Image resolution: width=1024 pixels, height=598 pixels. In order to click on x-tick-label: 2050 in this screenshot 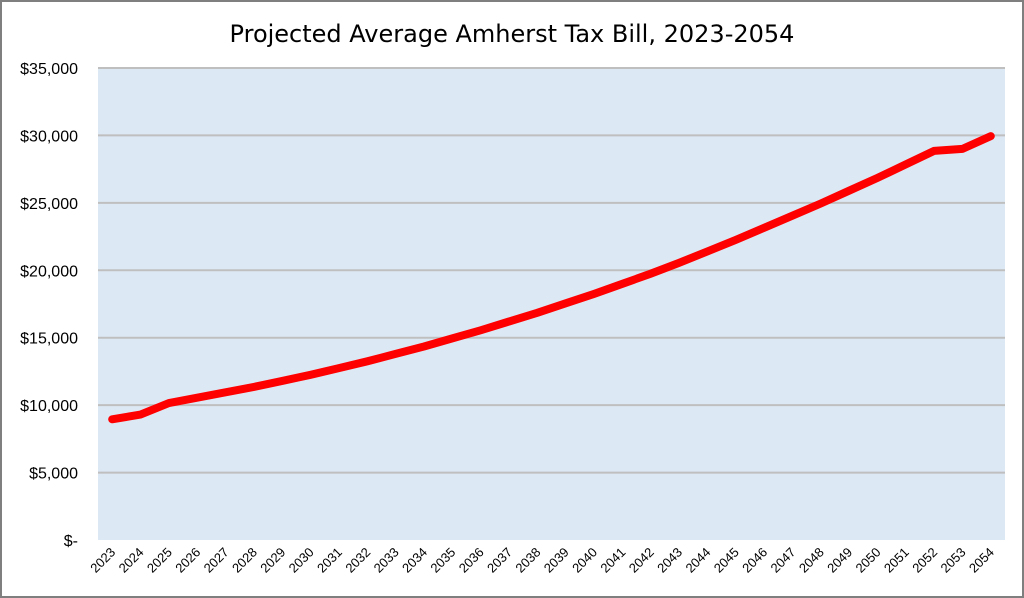, I will do `click(868, 560)`.